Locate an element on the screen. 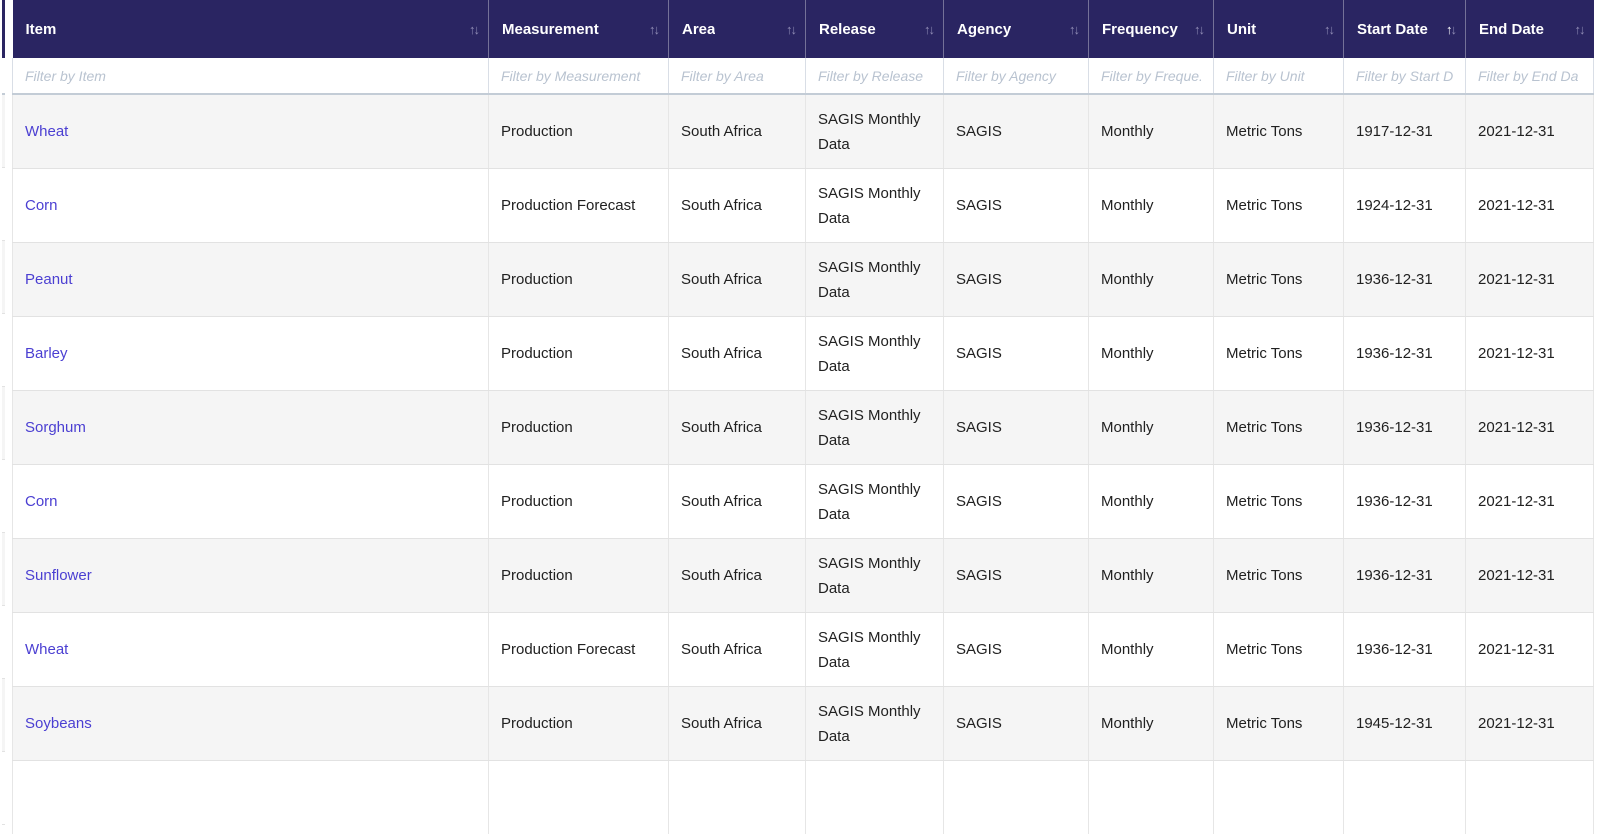  table-row-partial is located at coordinates (803, 797).